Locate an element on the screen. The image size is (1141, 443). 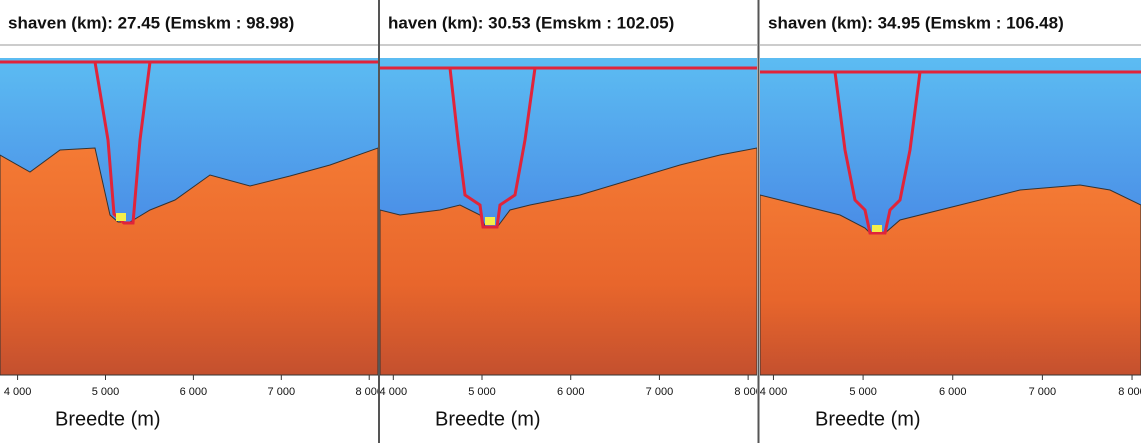
panel-title: shaven (km): 27.45 (Emskm : 98.98) is located at coordinates (151, 22).